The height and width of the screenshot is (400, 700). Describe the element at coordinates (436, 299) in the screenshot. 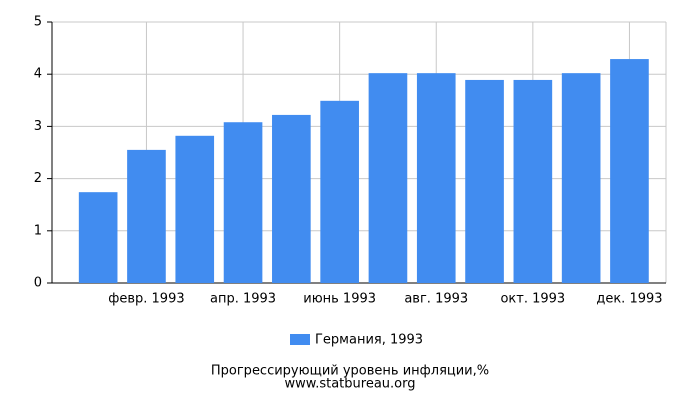

I see `x-tick-label: авг. 1993` at that location.